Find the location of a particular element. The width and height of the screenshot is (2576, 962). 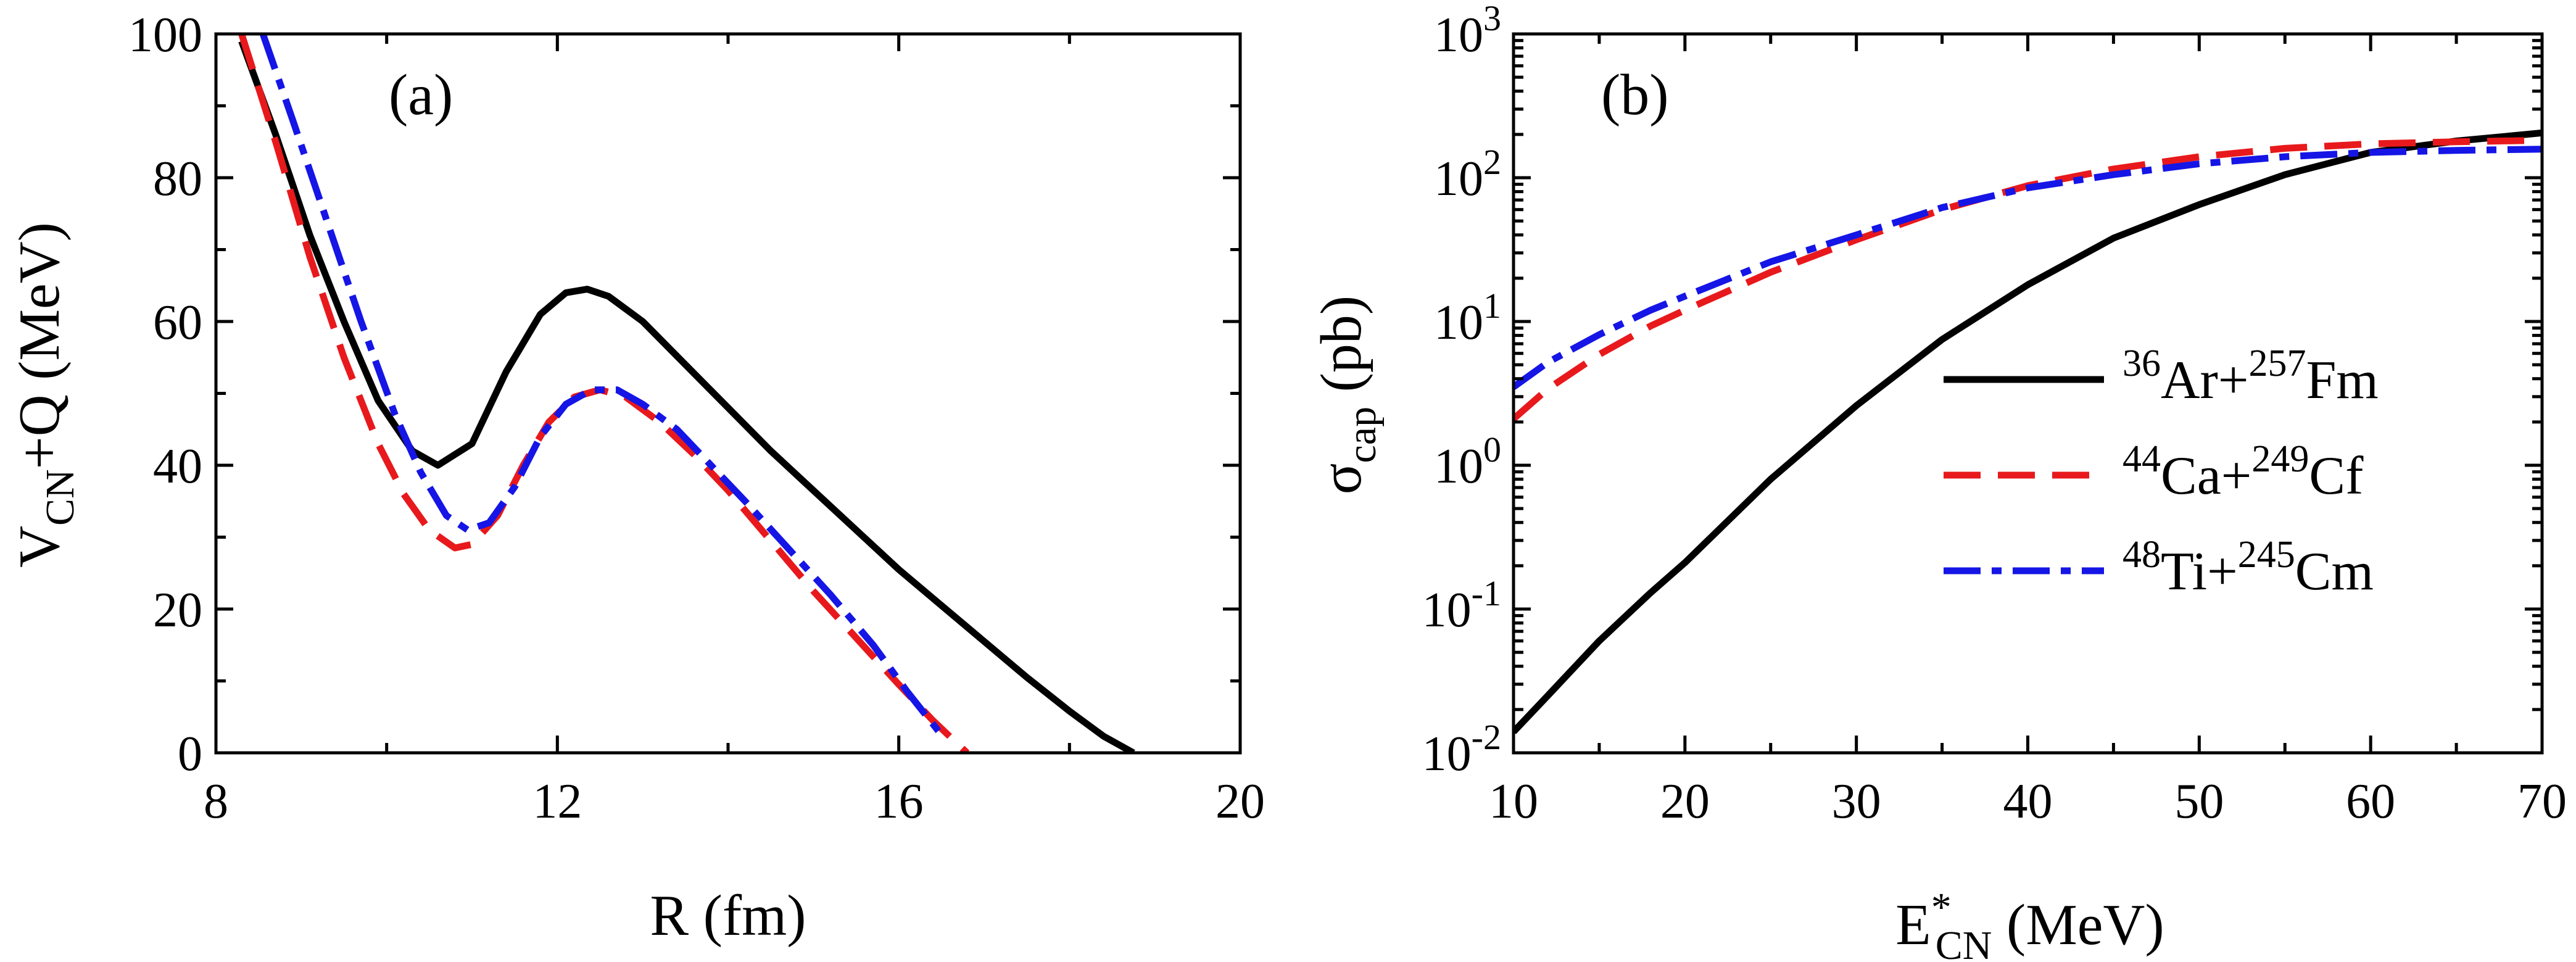

y-tick-label: 10² is located at coordinates (1468, 174).